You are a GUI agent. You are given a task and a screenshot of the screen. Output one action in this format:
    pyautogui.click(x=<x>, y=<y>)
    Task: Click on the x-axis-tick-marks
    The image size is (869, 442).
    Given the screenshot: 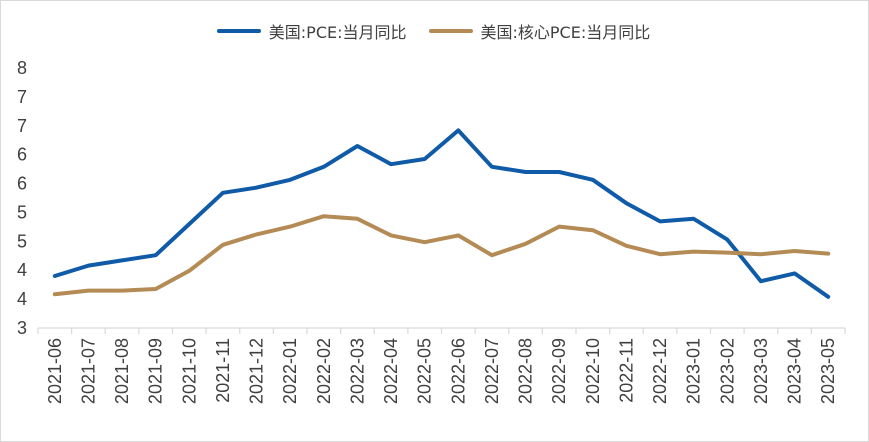 What is the action you would take?
    pyautogui.click(x=441, y=331)
    